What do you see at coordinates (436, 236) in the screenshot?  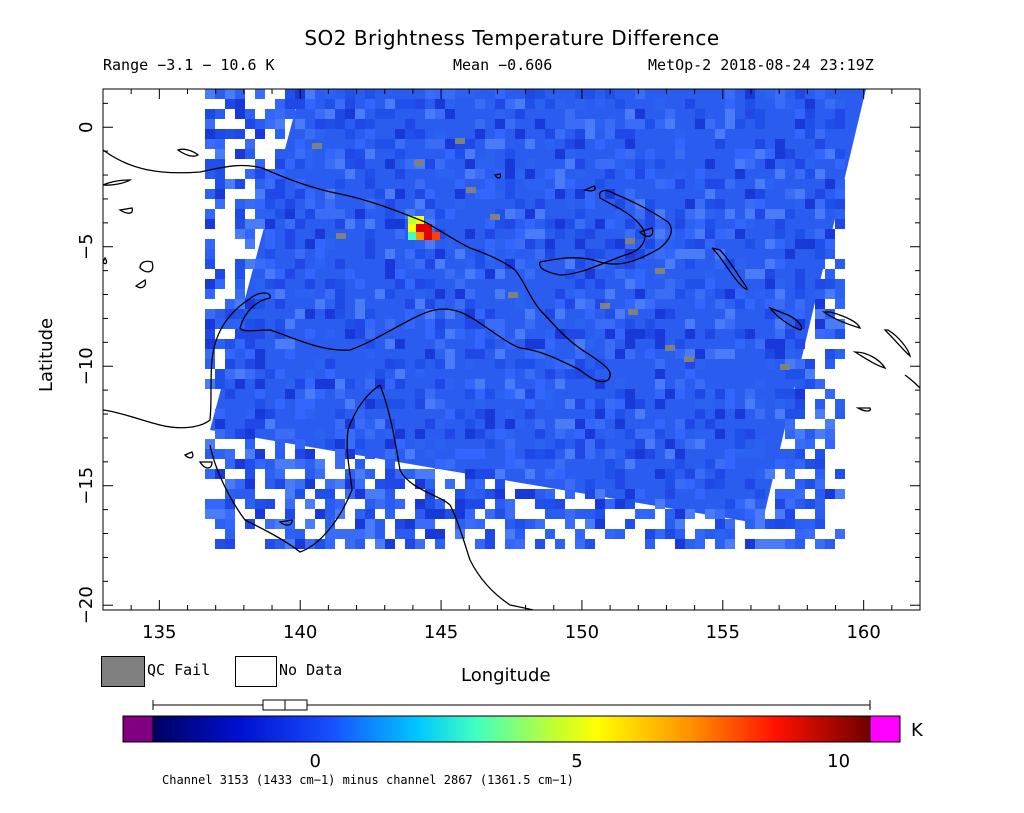 I see `hotspot-pixel` at bounding box center [436, 236].